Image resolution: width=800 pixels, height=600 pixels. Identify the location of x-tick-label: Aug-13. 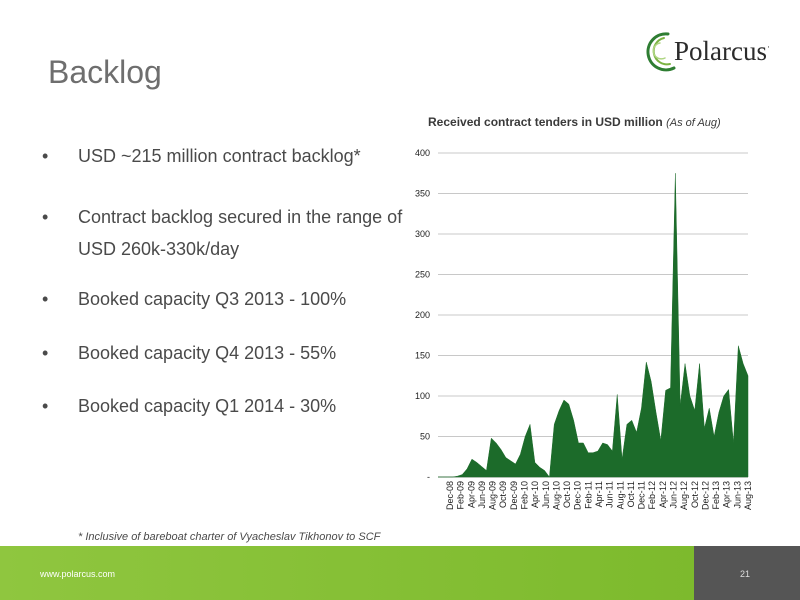
(748, 495).